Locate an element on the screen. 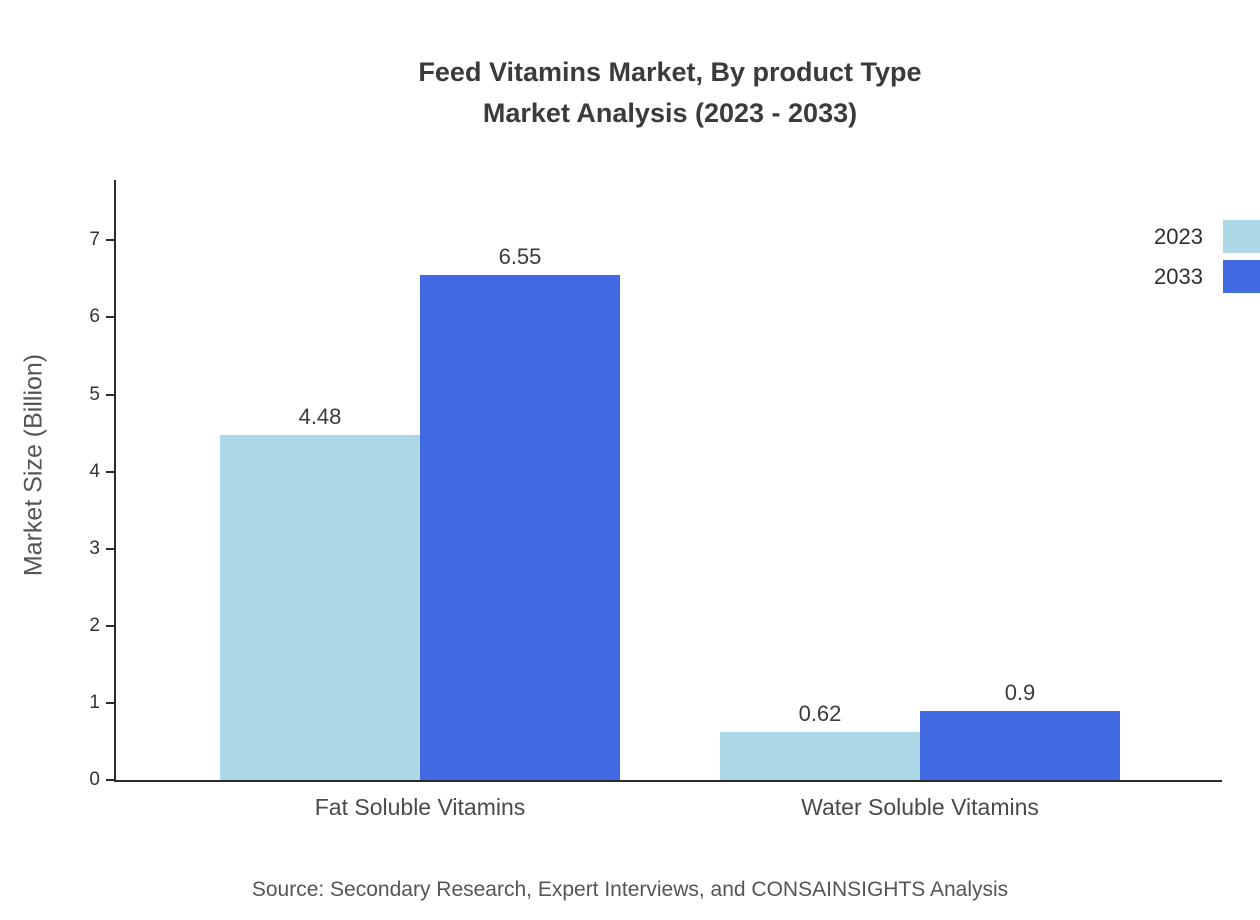  y-axis-title: Market Size (Billion) is located at coordinates (33, 465).